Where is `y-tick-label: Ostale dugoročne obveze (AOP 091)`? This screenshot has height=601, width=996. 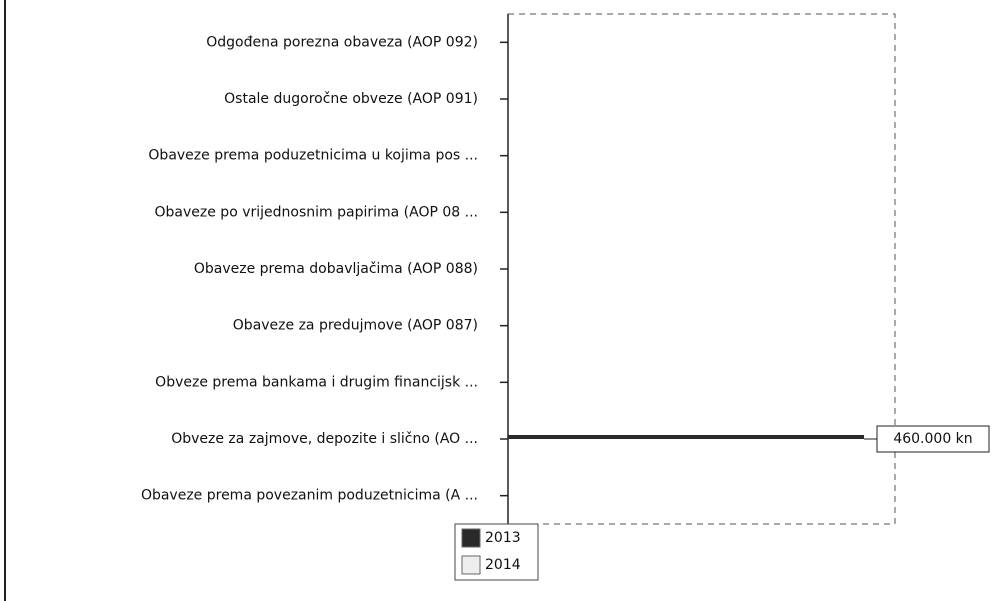 y-tick-label: Ostale dugoročne obveze (AOP 091) is located at coordinates (351, 99).